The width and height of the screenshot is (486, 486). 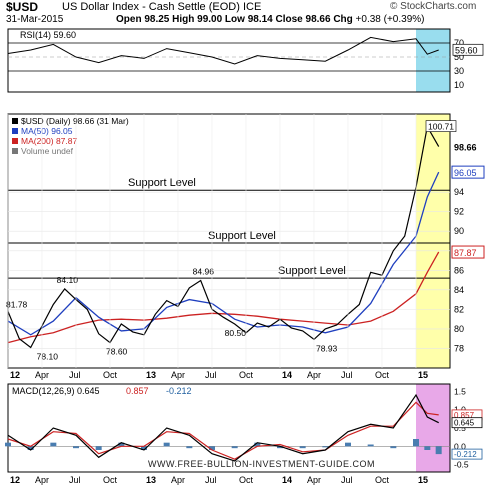 What do you see at coordinates (461, 465) in the screenshot?
I see `macd-tick-label: -0.5` at bounding box center [461, 465].